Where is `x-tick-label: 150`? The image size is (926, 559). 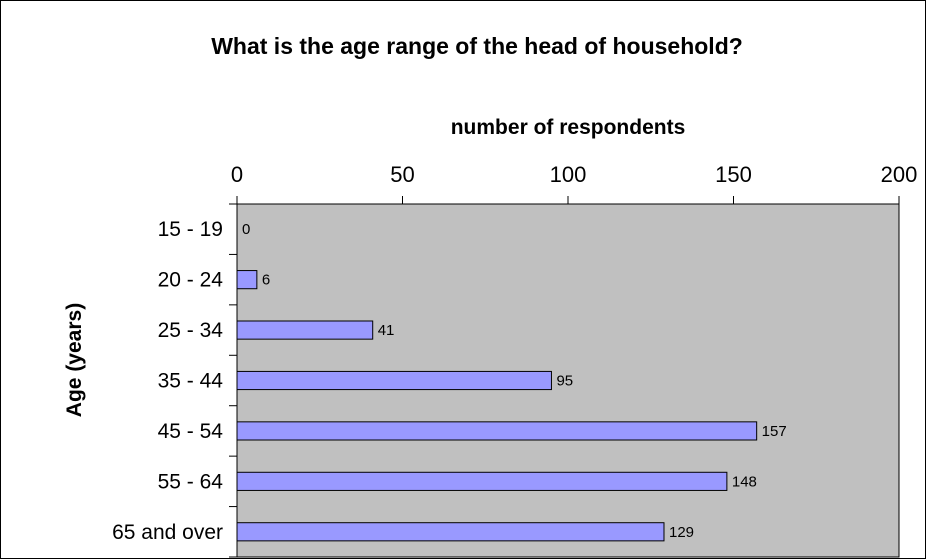
x-tick-label: 150 is located at coordinates (733, 174).